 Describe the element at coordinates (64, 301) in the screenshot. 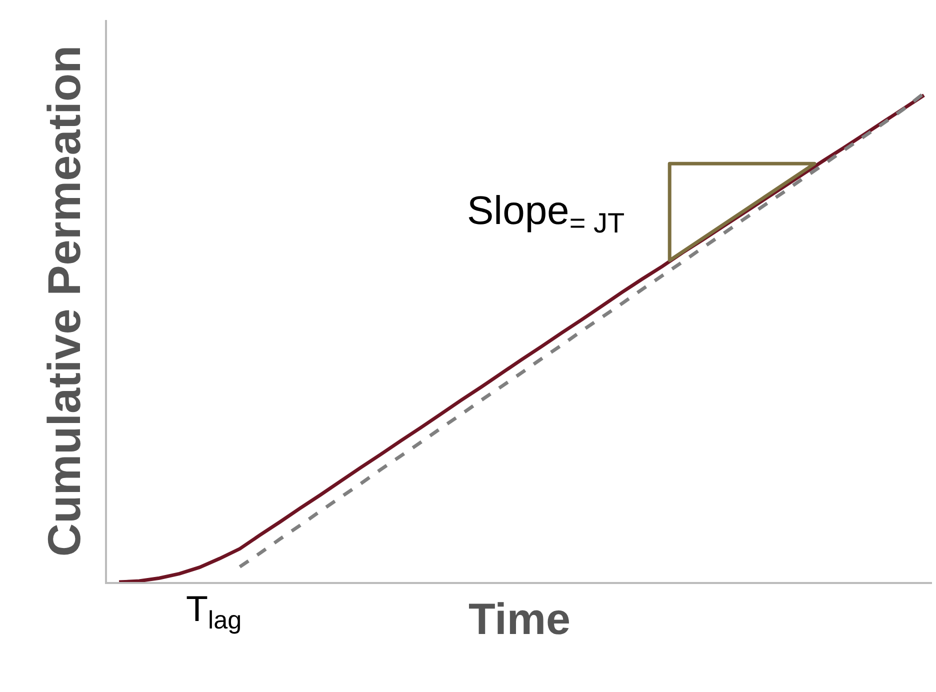

I see `y-axis-title: Cumulative Permeation` at that location.